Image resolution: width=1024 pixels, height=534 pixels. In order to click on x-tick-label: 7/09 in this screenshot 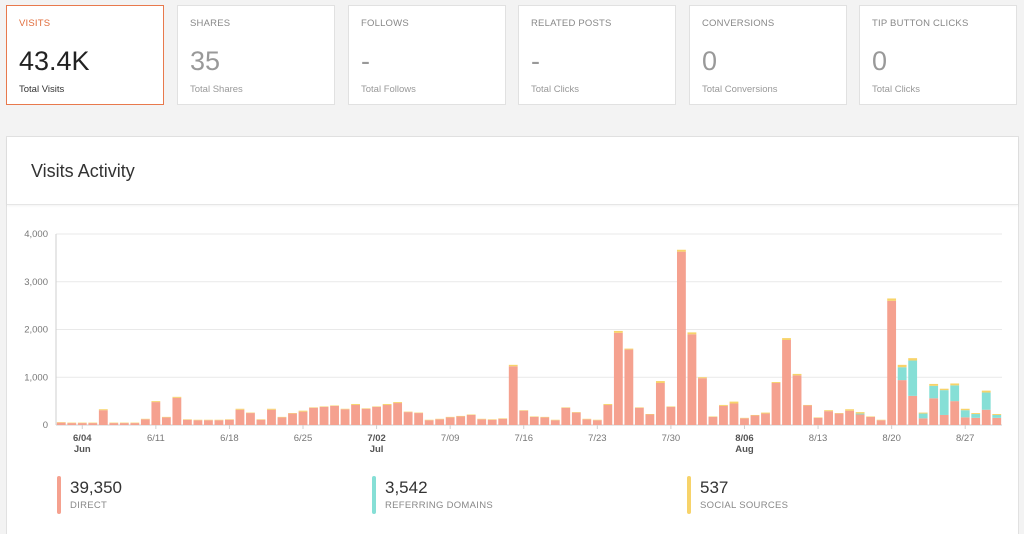, I will do `click(450, 438)`.